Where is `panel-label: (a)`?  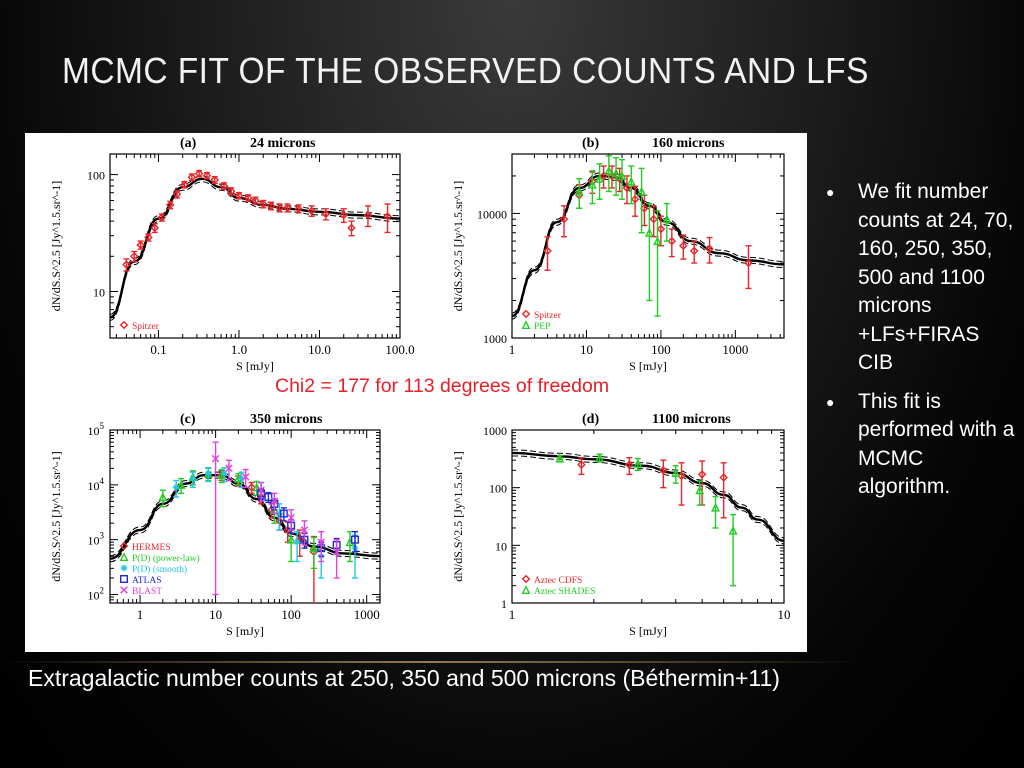 panel-label: (a) is located at coordinates (188, 143).